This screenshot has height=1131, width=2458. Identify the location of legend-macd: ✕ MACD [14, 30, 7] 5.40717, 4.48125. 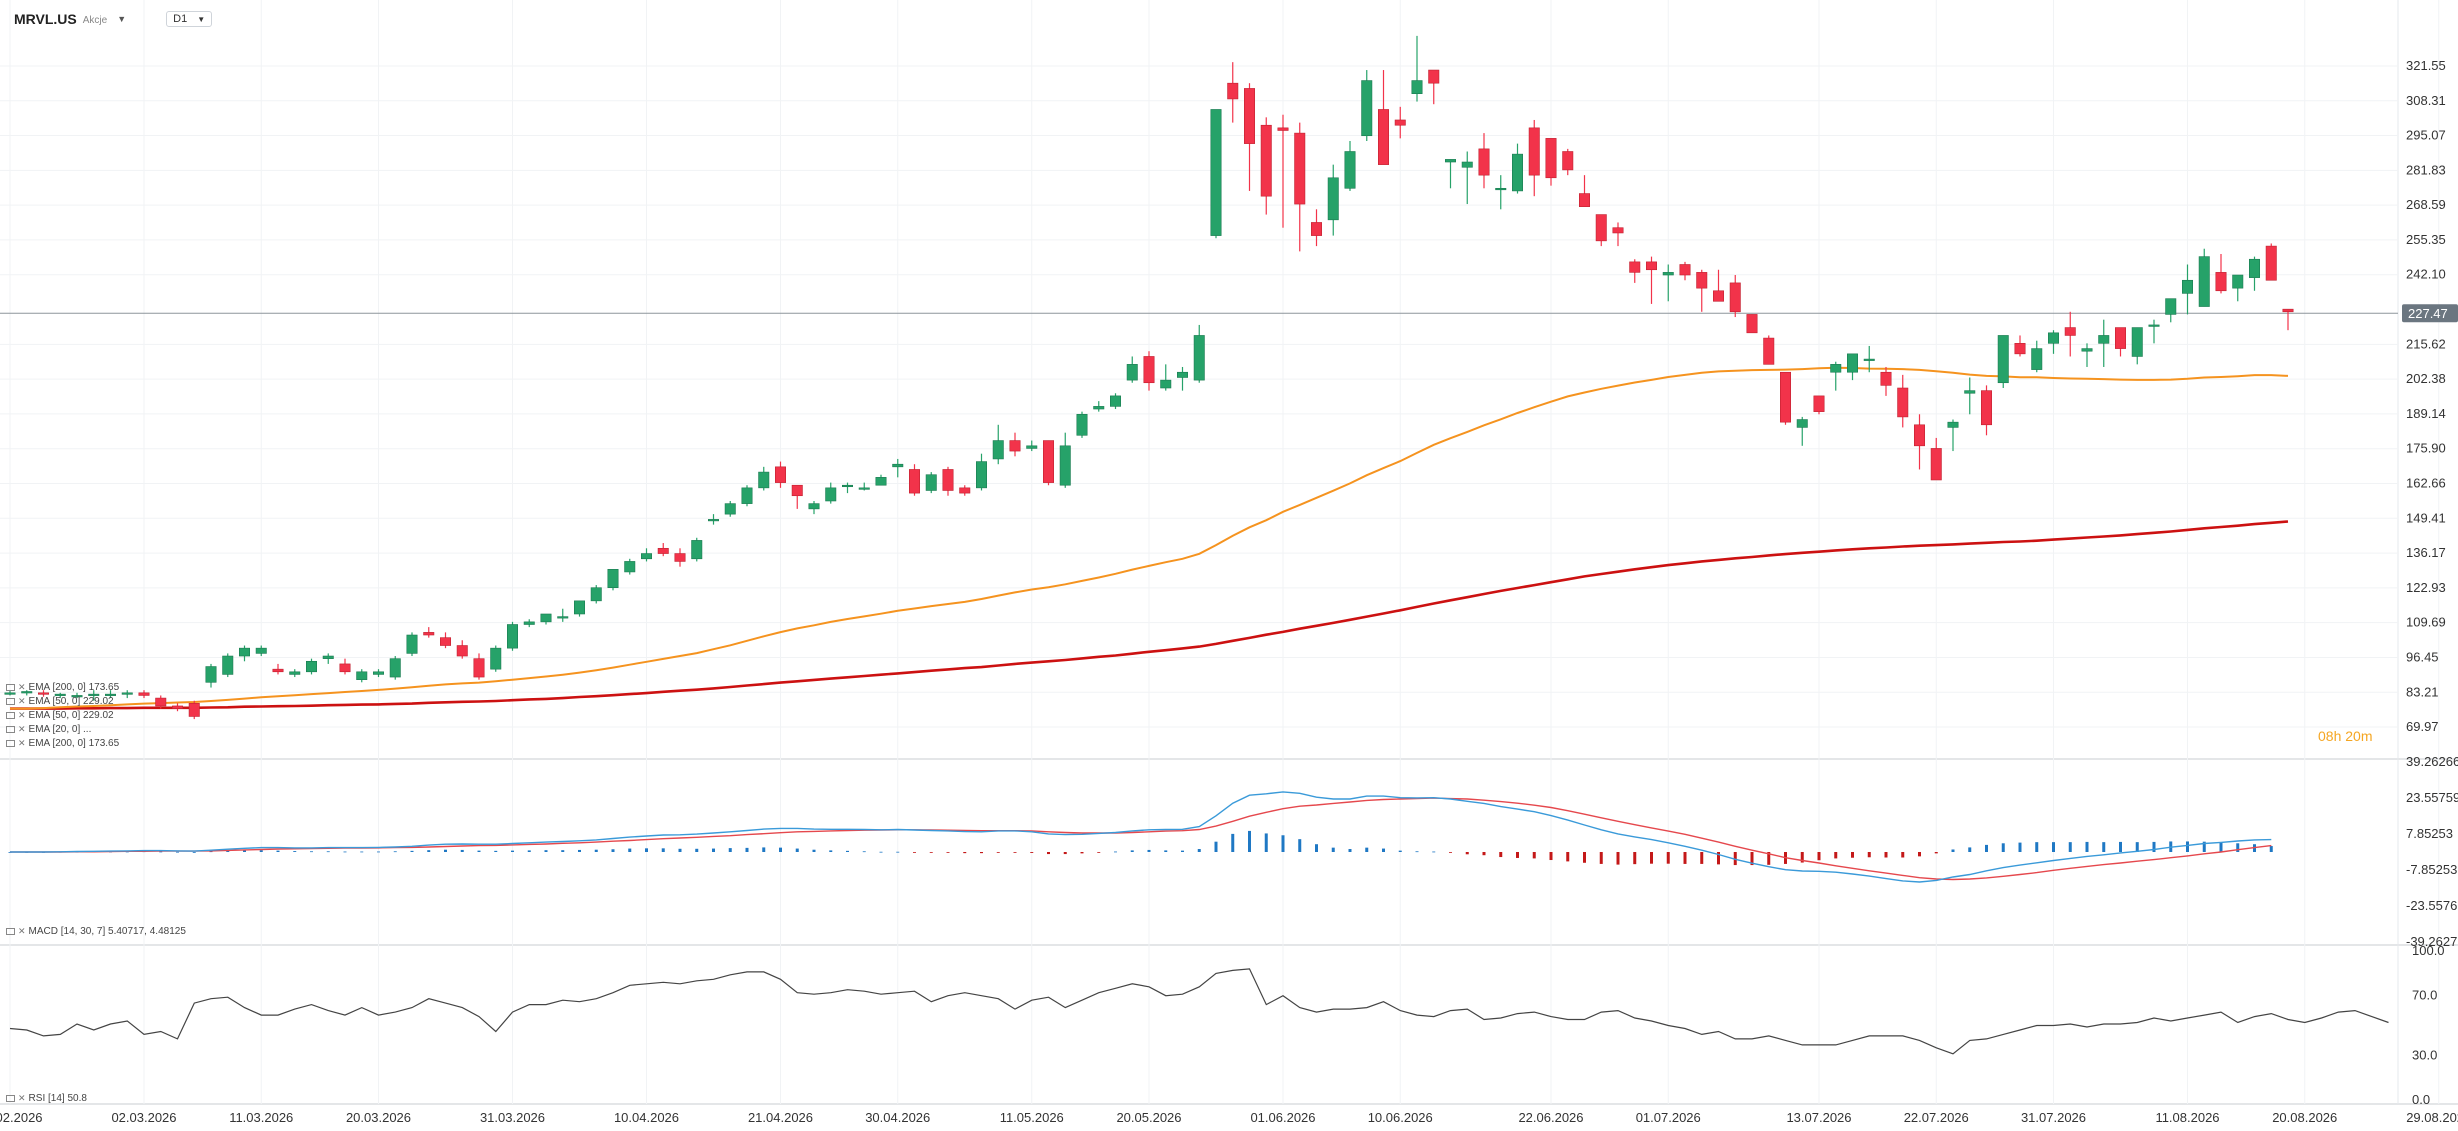
(96, 931).